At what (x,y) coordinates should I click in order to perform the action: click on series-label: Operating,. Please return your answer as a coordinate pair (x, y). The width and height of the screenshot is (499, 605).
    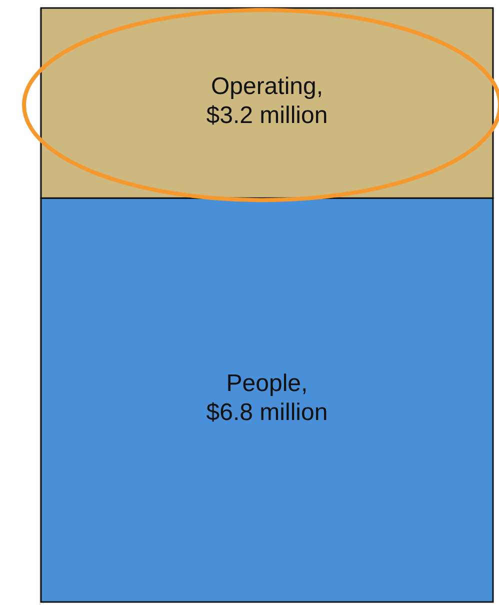
    Looking at the image, I should click on (267, 86).